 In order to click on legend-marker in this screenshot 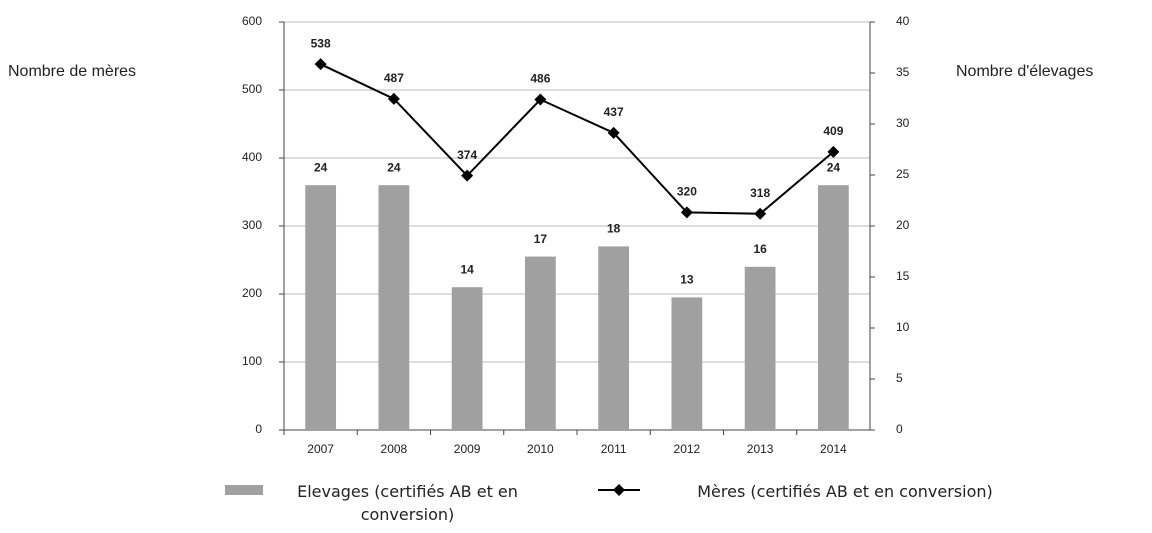, I will do `click(619, 490)`.